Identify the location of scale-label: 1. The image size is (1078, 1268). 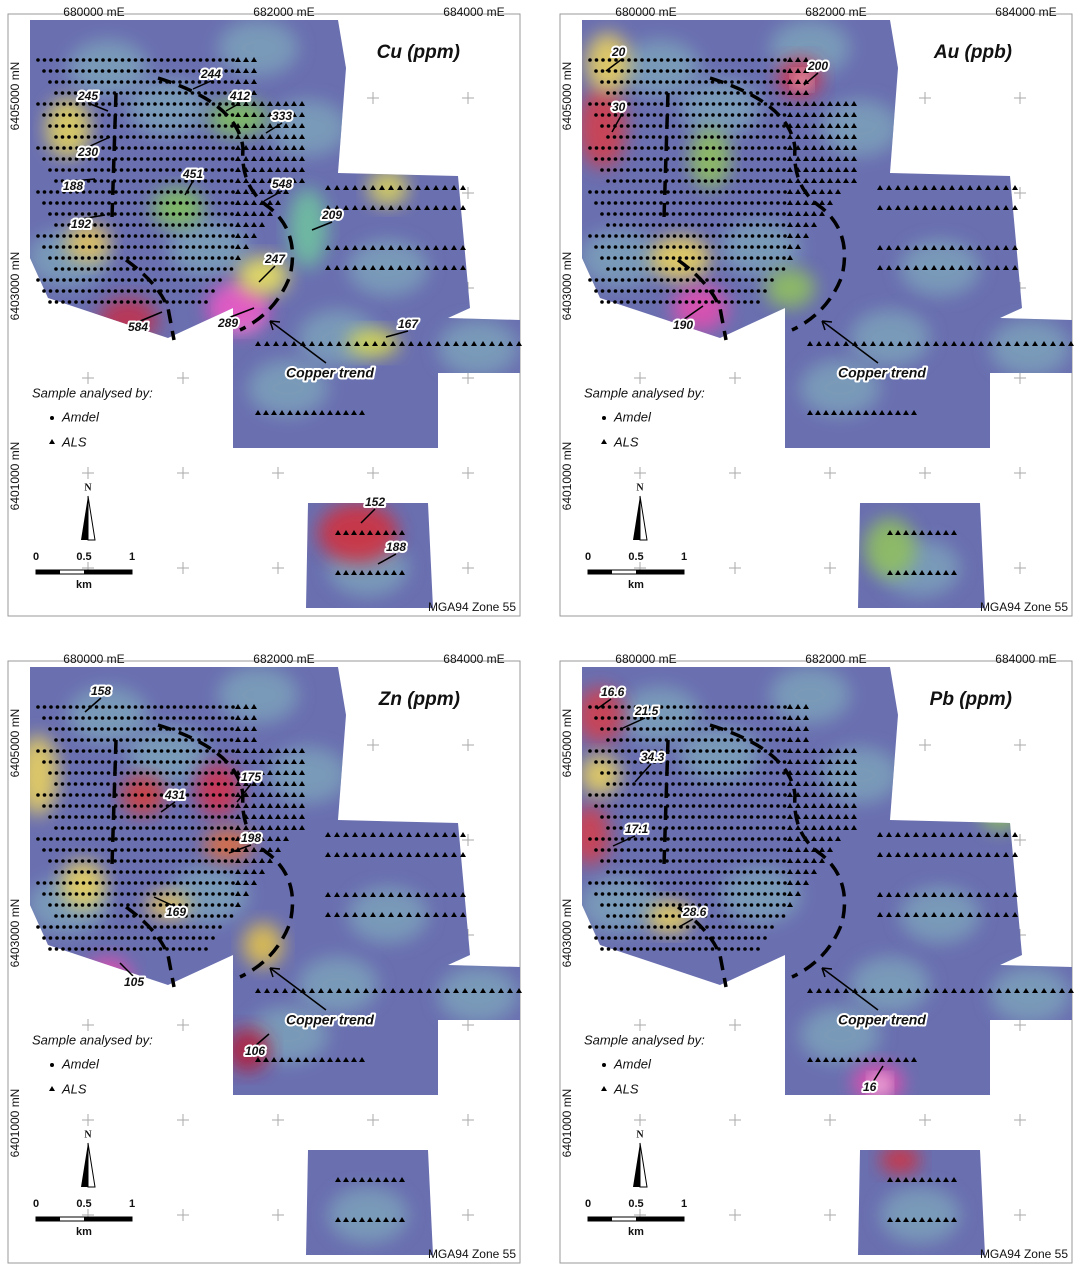
(684, 1204).